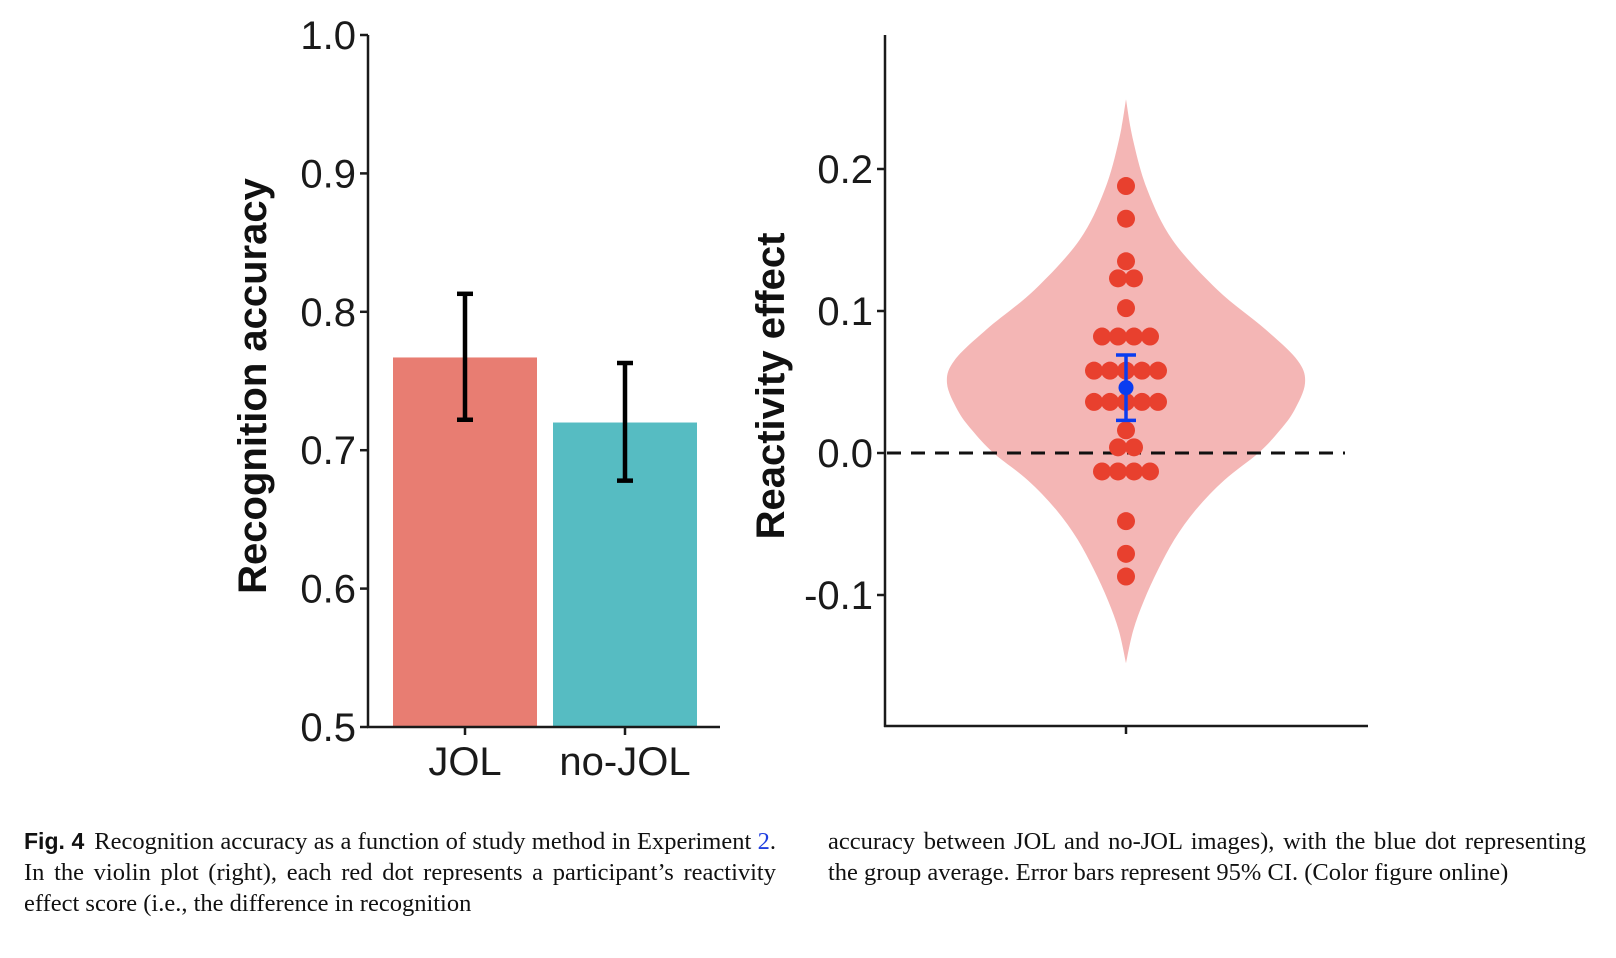  I want to click on y-axis-title: Reactivity effect, so click(771, 386).